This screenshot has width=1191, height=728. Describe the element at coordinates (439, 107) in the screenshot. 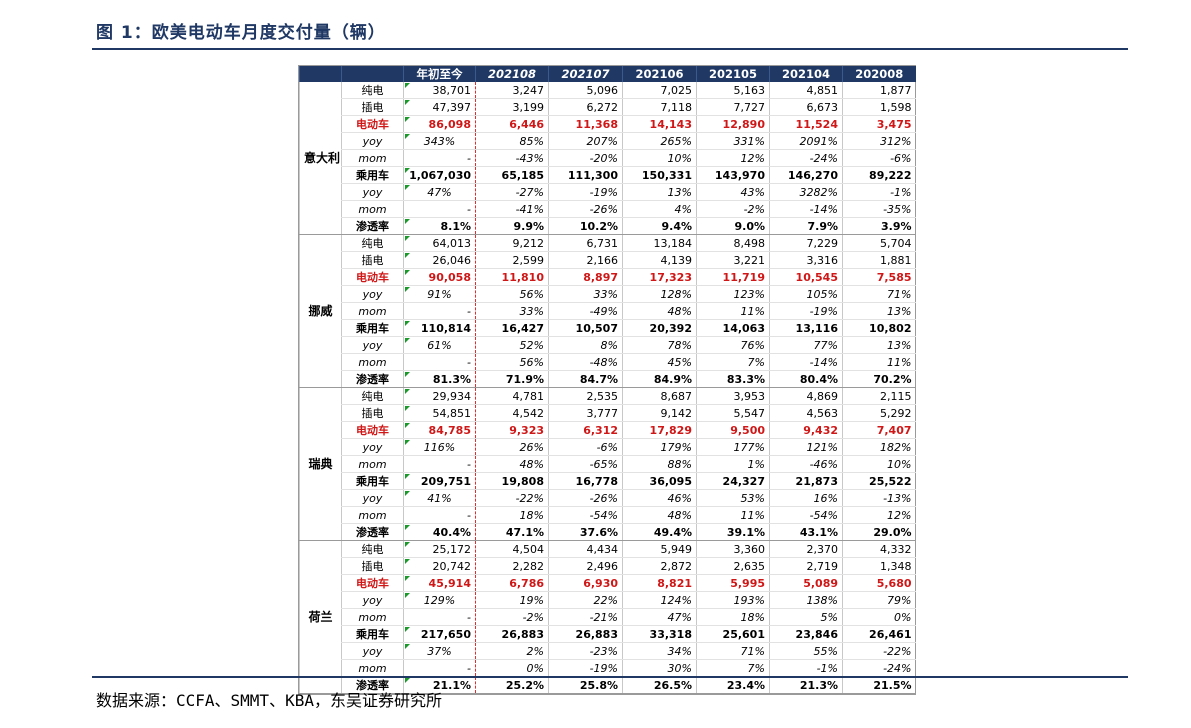

I see `ytd-value-cell: 47,397` at that location.